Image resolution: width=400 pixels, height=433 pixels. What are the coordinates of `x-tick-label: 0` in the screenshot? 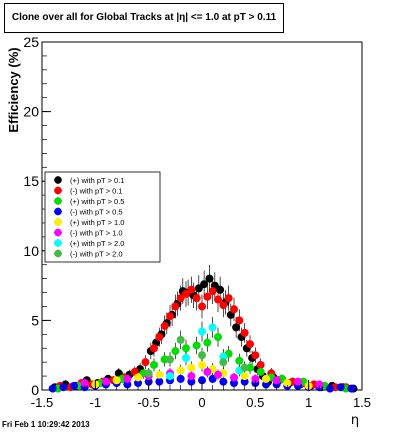 It's located at (201, 402).